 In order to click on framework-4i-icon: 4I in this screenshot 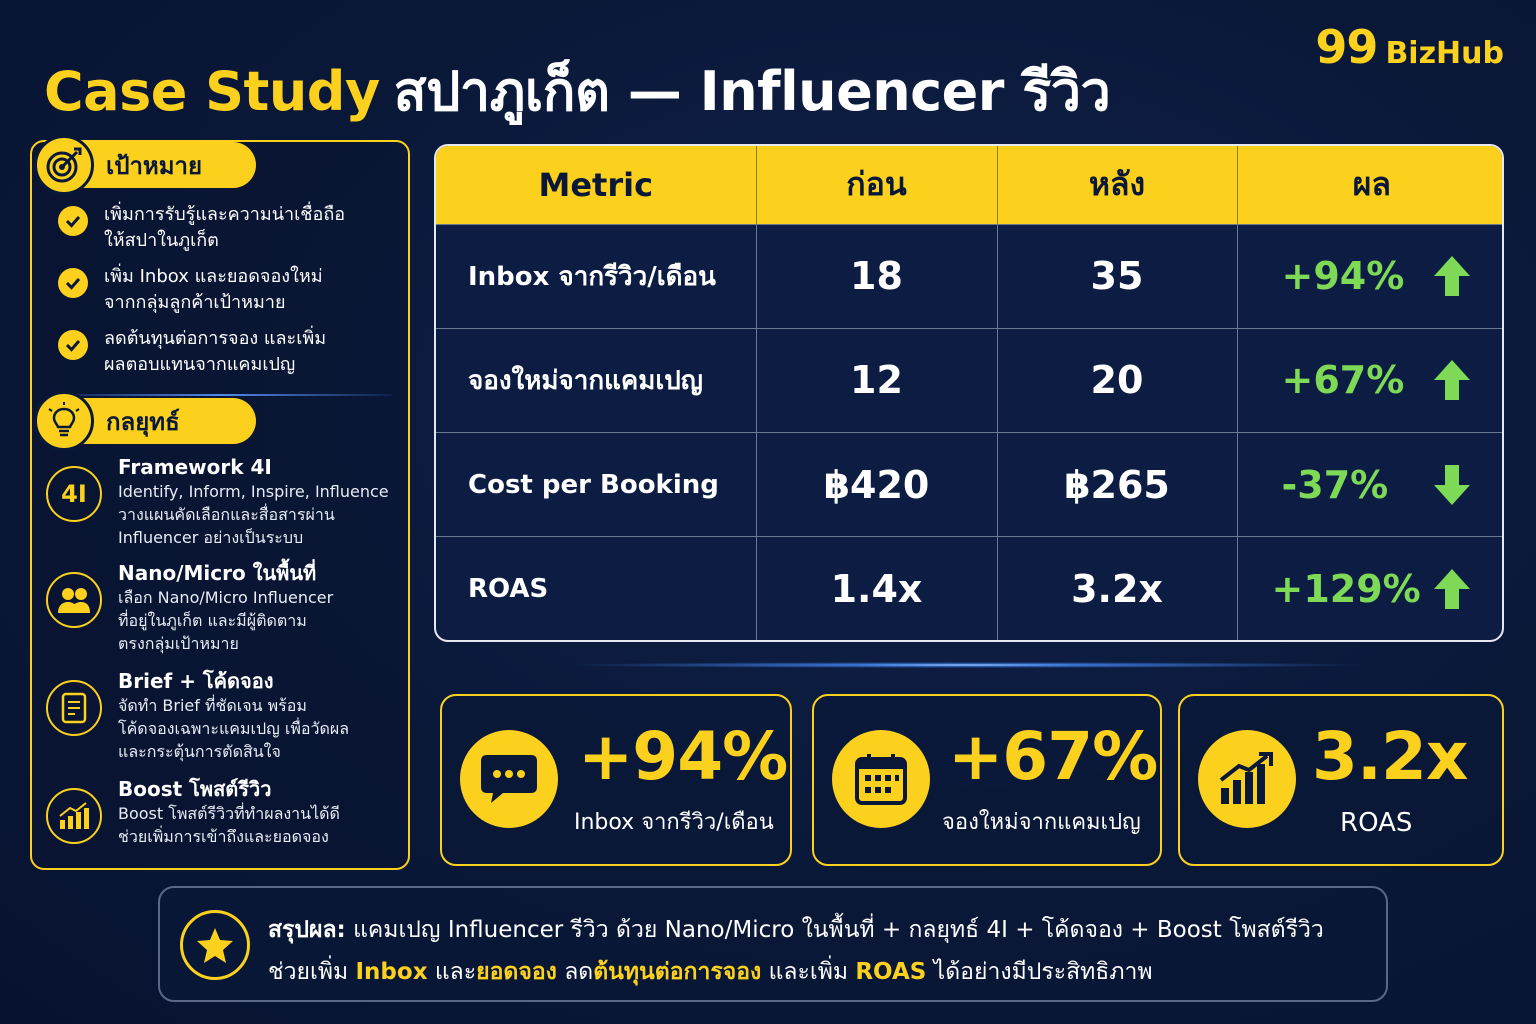, I will do `click(74, 494)`.